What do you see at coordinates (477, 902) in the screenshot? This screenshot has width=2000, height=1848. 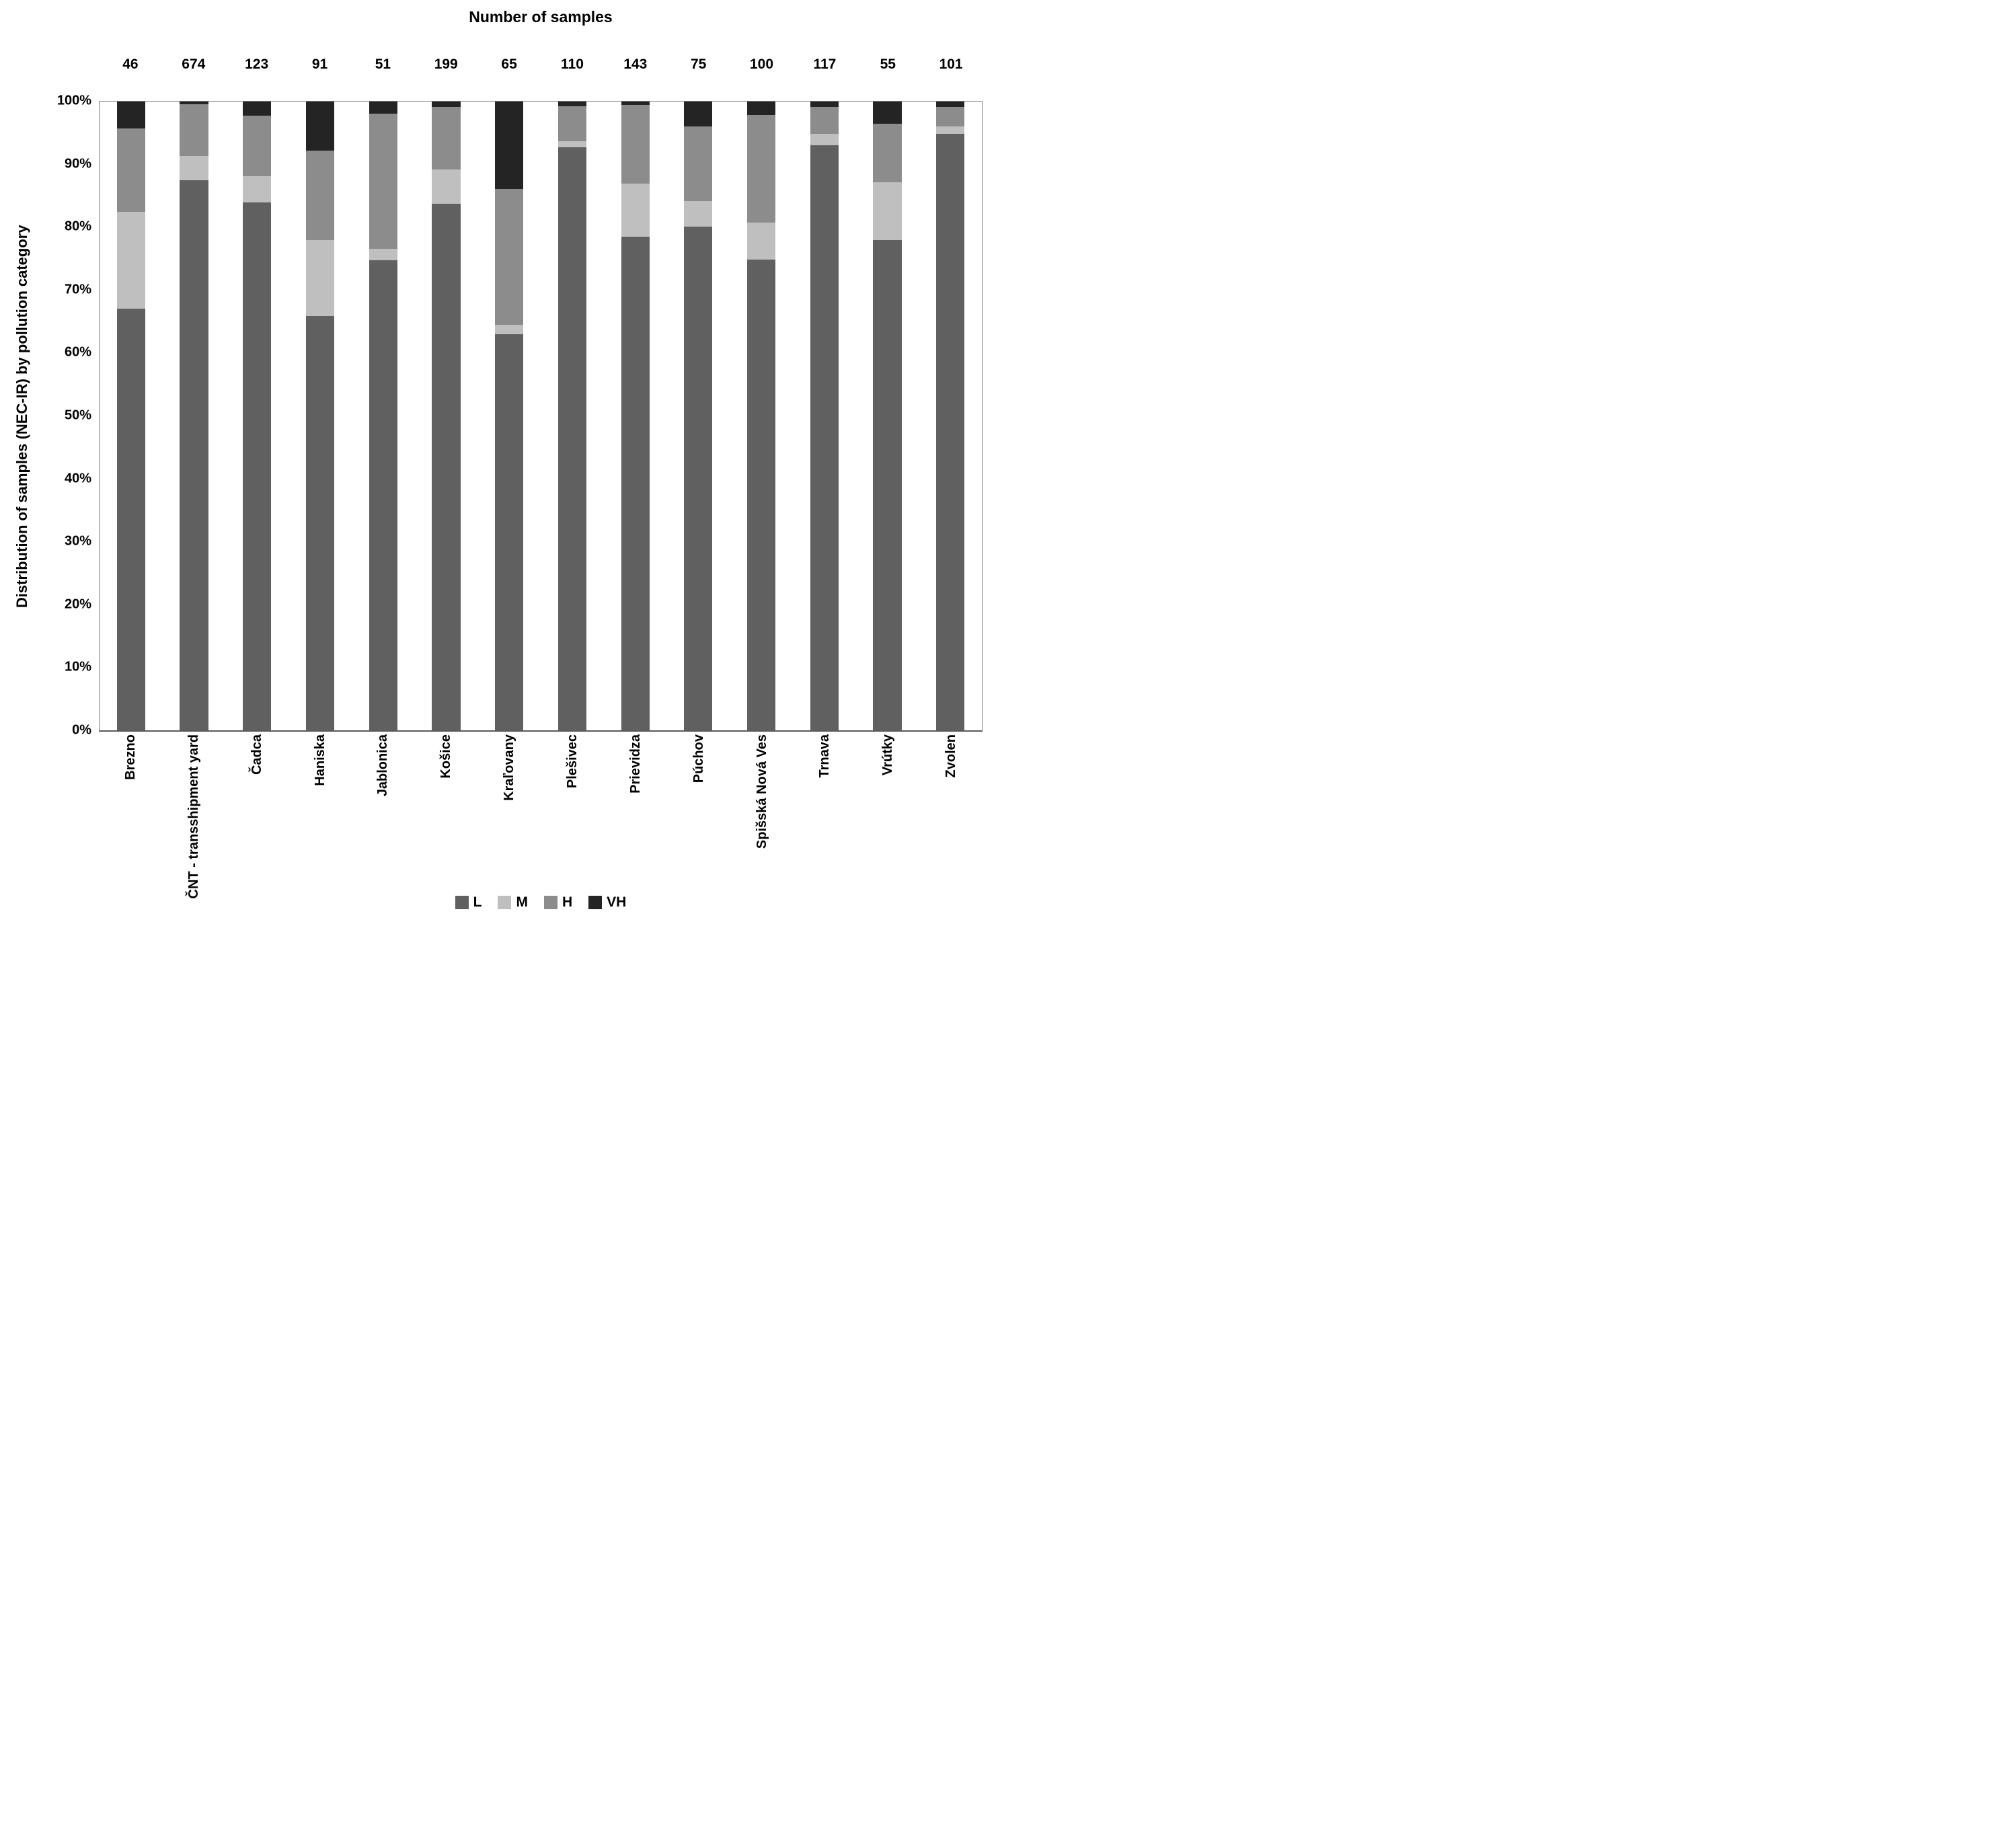 I see `legend-label-L: L` at bounding box center [477, 902].